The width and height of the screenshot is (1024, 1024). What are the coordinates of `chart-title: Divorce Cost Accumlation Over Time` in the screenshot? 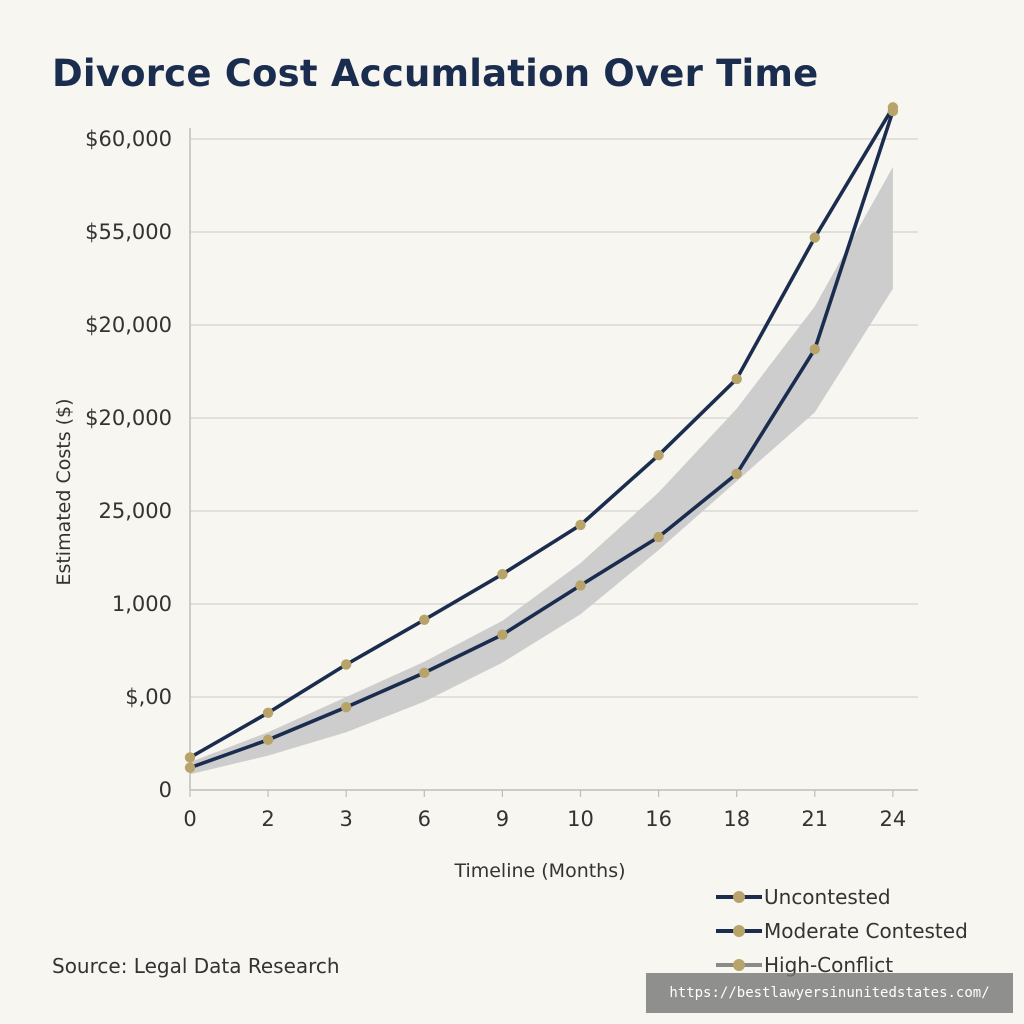 It's located at (435, 73).